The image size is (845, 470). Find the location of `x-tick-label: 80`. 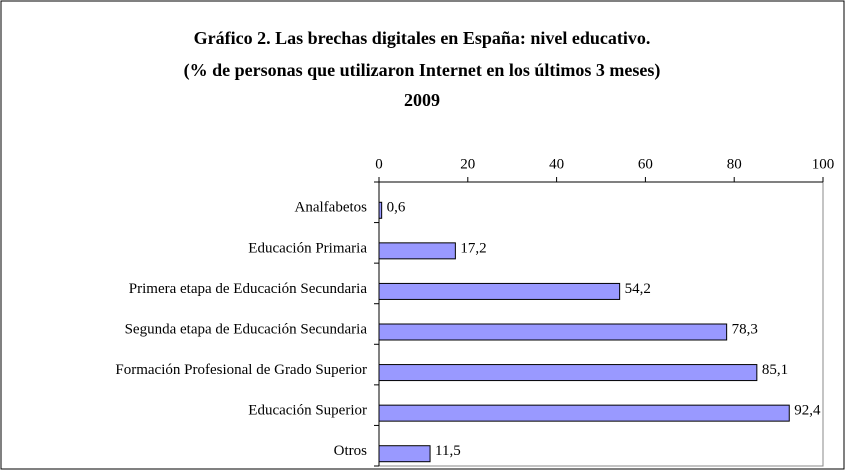

x-tick-label: 80 is located at coordinates (734, 164).